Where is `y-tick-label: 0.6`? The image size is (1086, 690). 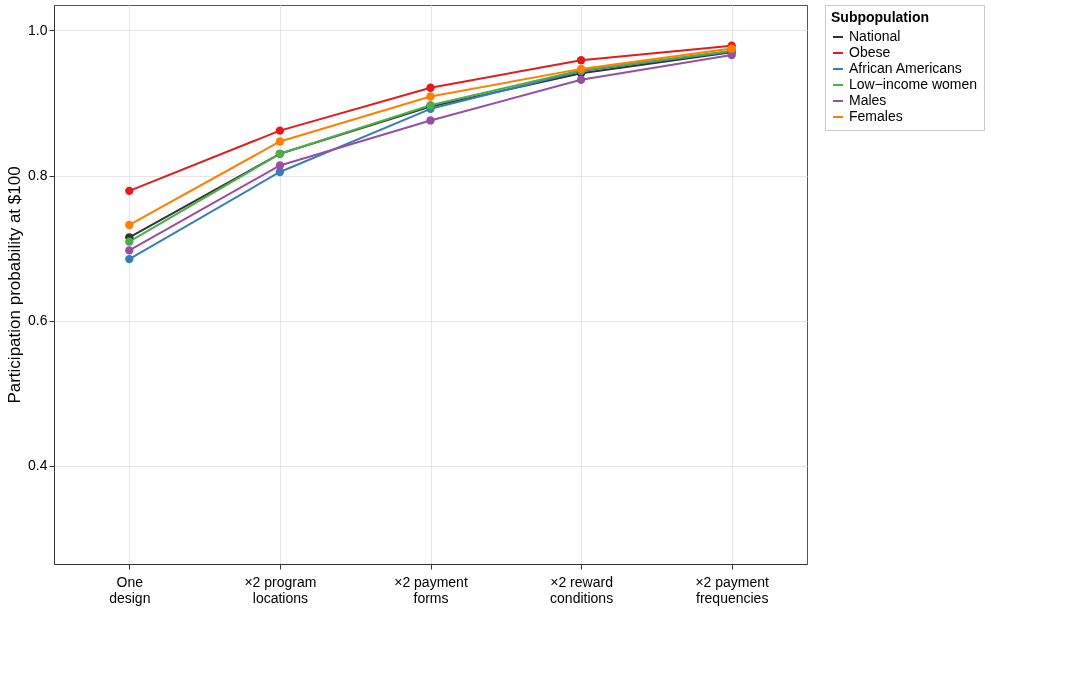
y-tick-label: 0.6 is located at coordinates (38, 320).